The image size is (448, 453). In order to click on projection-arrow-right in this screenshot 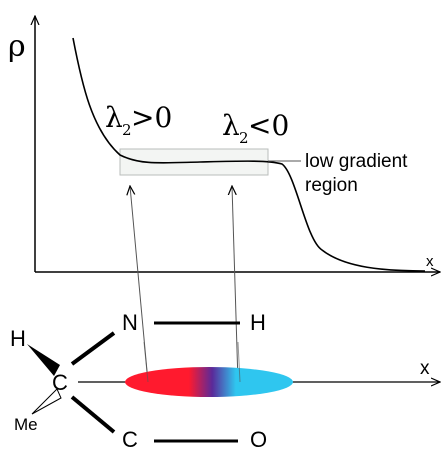, I will do `click(235, 284)`.